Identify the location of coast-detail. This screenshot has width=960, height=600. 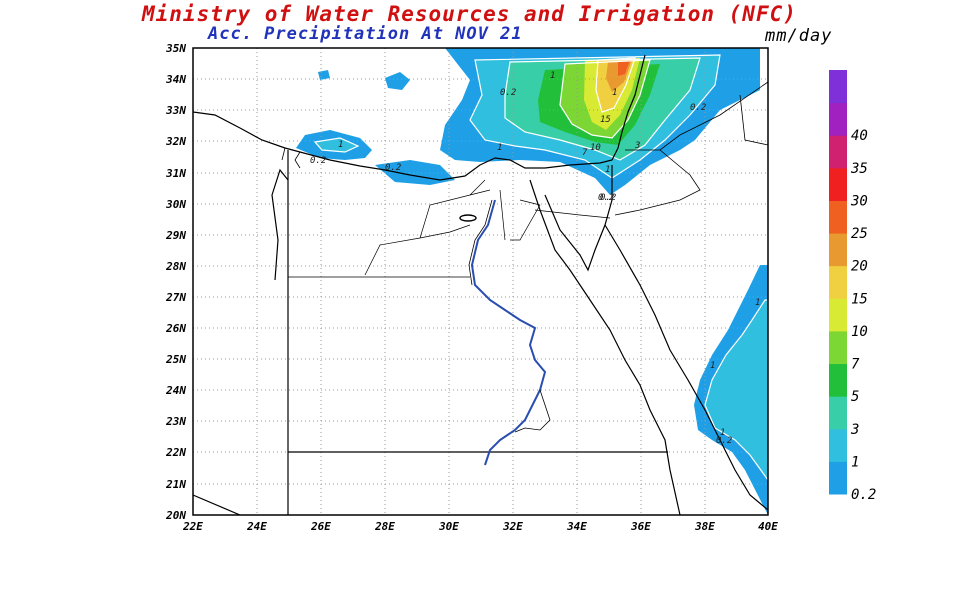
(291, 158).